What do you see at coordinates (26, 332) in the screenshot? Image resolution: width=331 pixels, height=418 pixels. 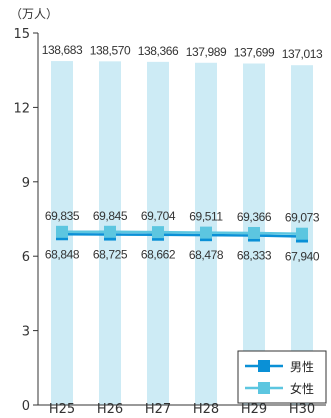 I see `y-tick-label: 3` at bounding box center [26, 332].